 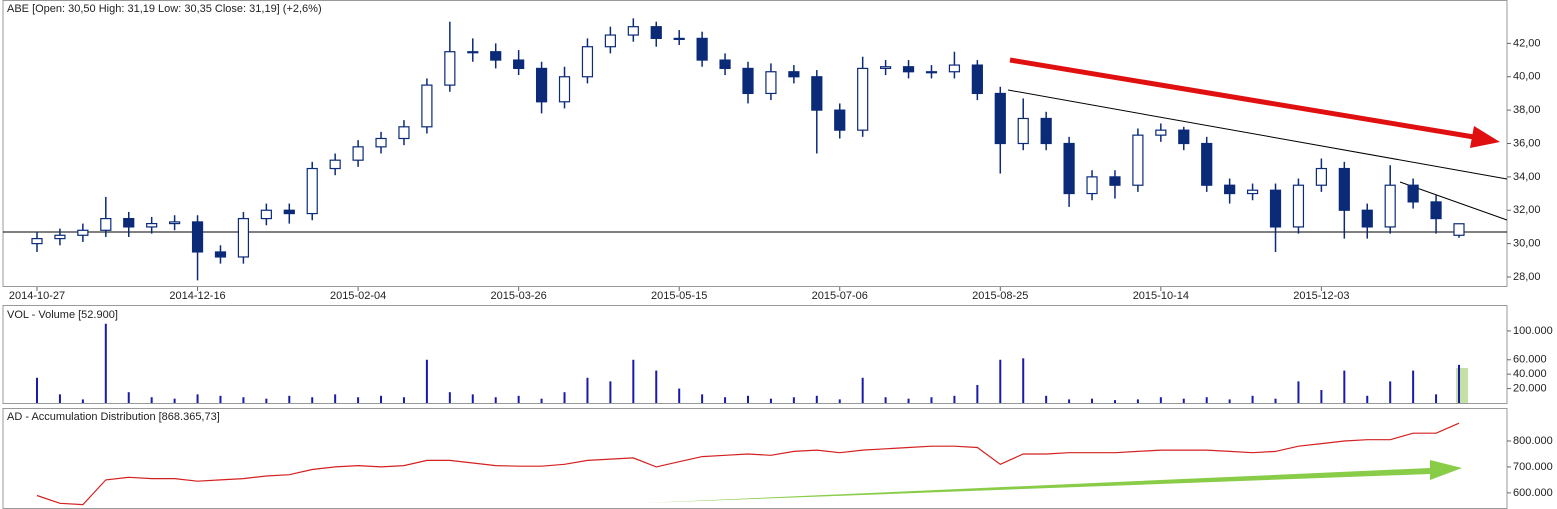 I want to click on y-tick-label: 40.000, so click(x=1530, y=374).